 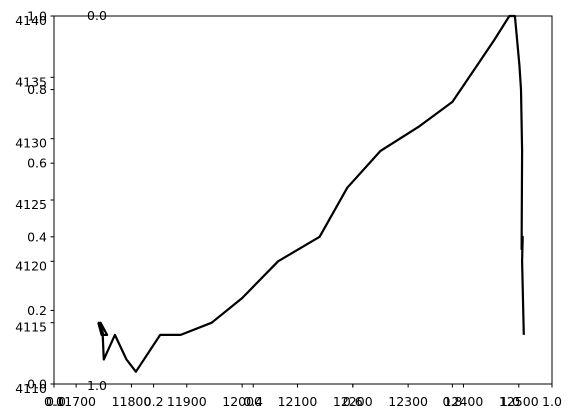 I want to click on y-tick-label: 4140, so click(x=31, y=20).